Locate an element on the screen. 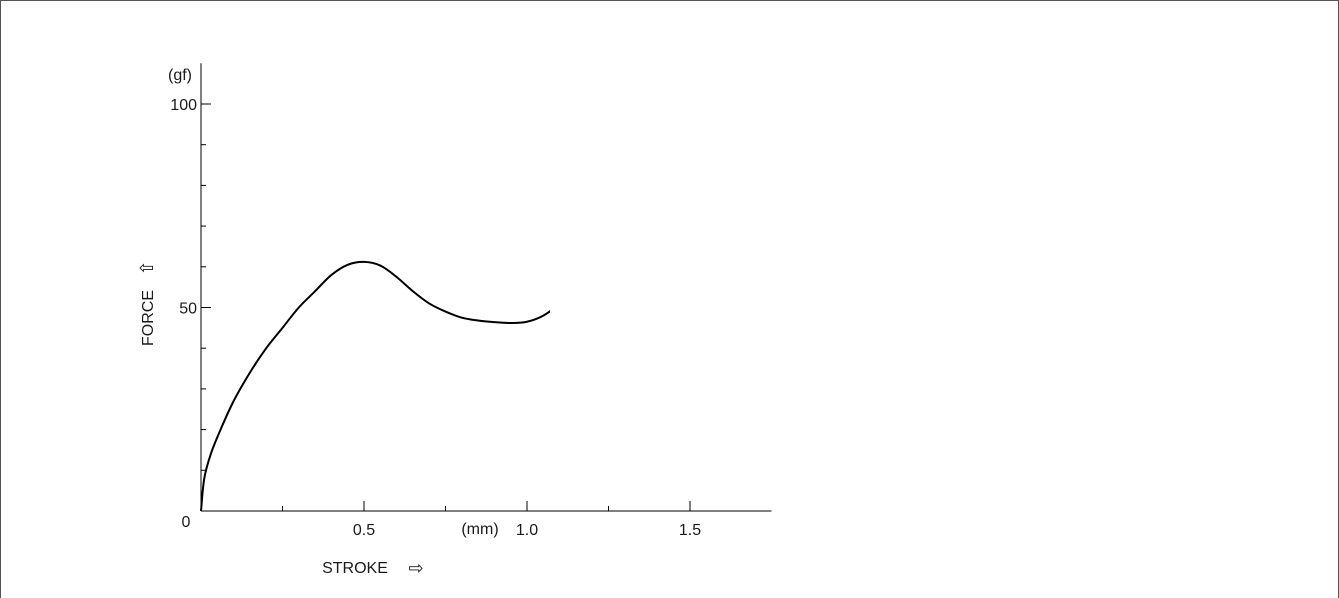  origin-label: 0 is located at coordinates (186, 522).